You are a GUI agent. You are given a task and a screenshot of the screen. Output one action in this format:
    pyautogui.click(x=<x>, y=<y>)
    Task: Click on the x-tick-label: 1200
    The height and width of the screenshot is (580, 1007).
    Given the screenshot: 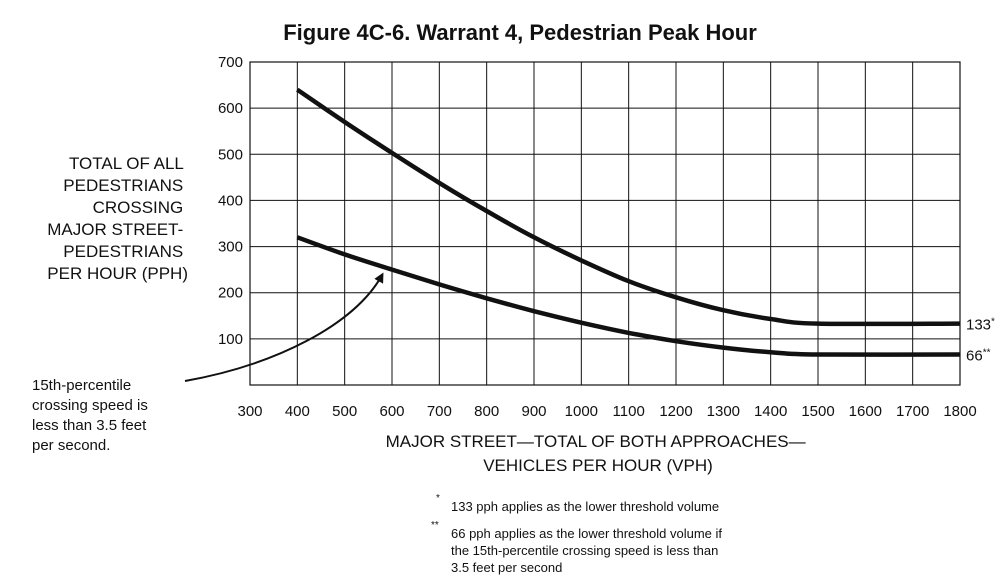 What is the action you would take?
    pyautogui.click(x=675, y=411)
    